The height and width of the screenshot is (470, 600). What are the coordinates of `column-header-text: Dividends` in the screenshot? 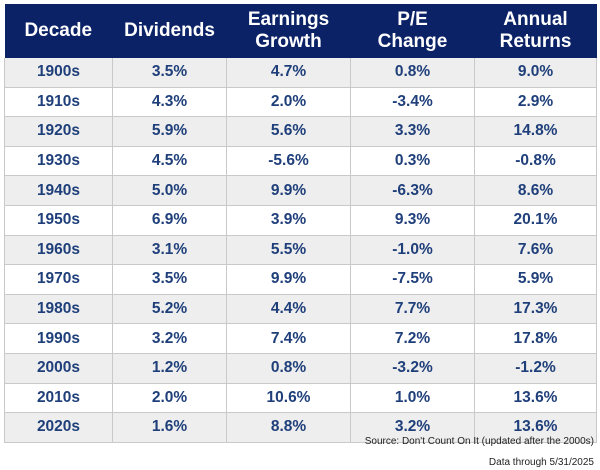 It's located at (169, 30).